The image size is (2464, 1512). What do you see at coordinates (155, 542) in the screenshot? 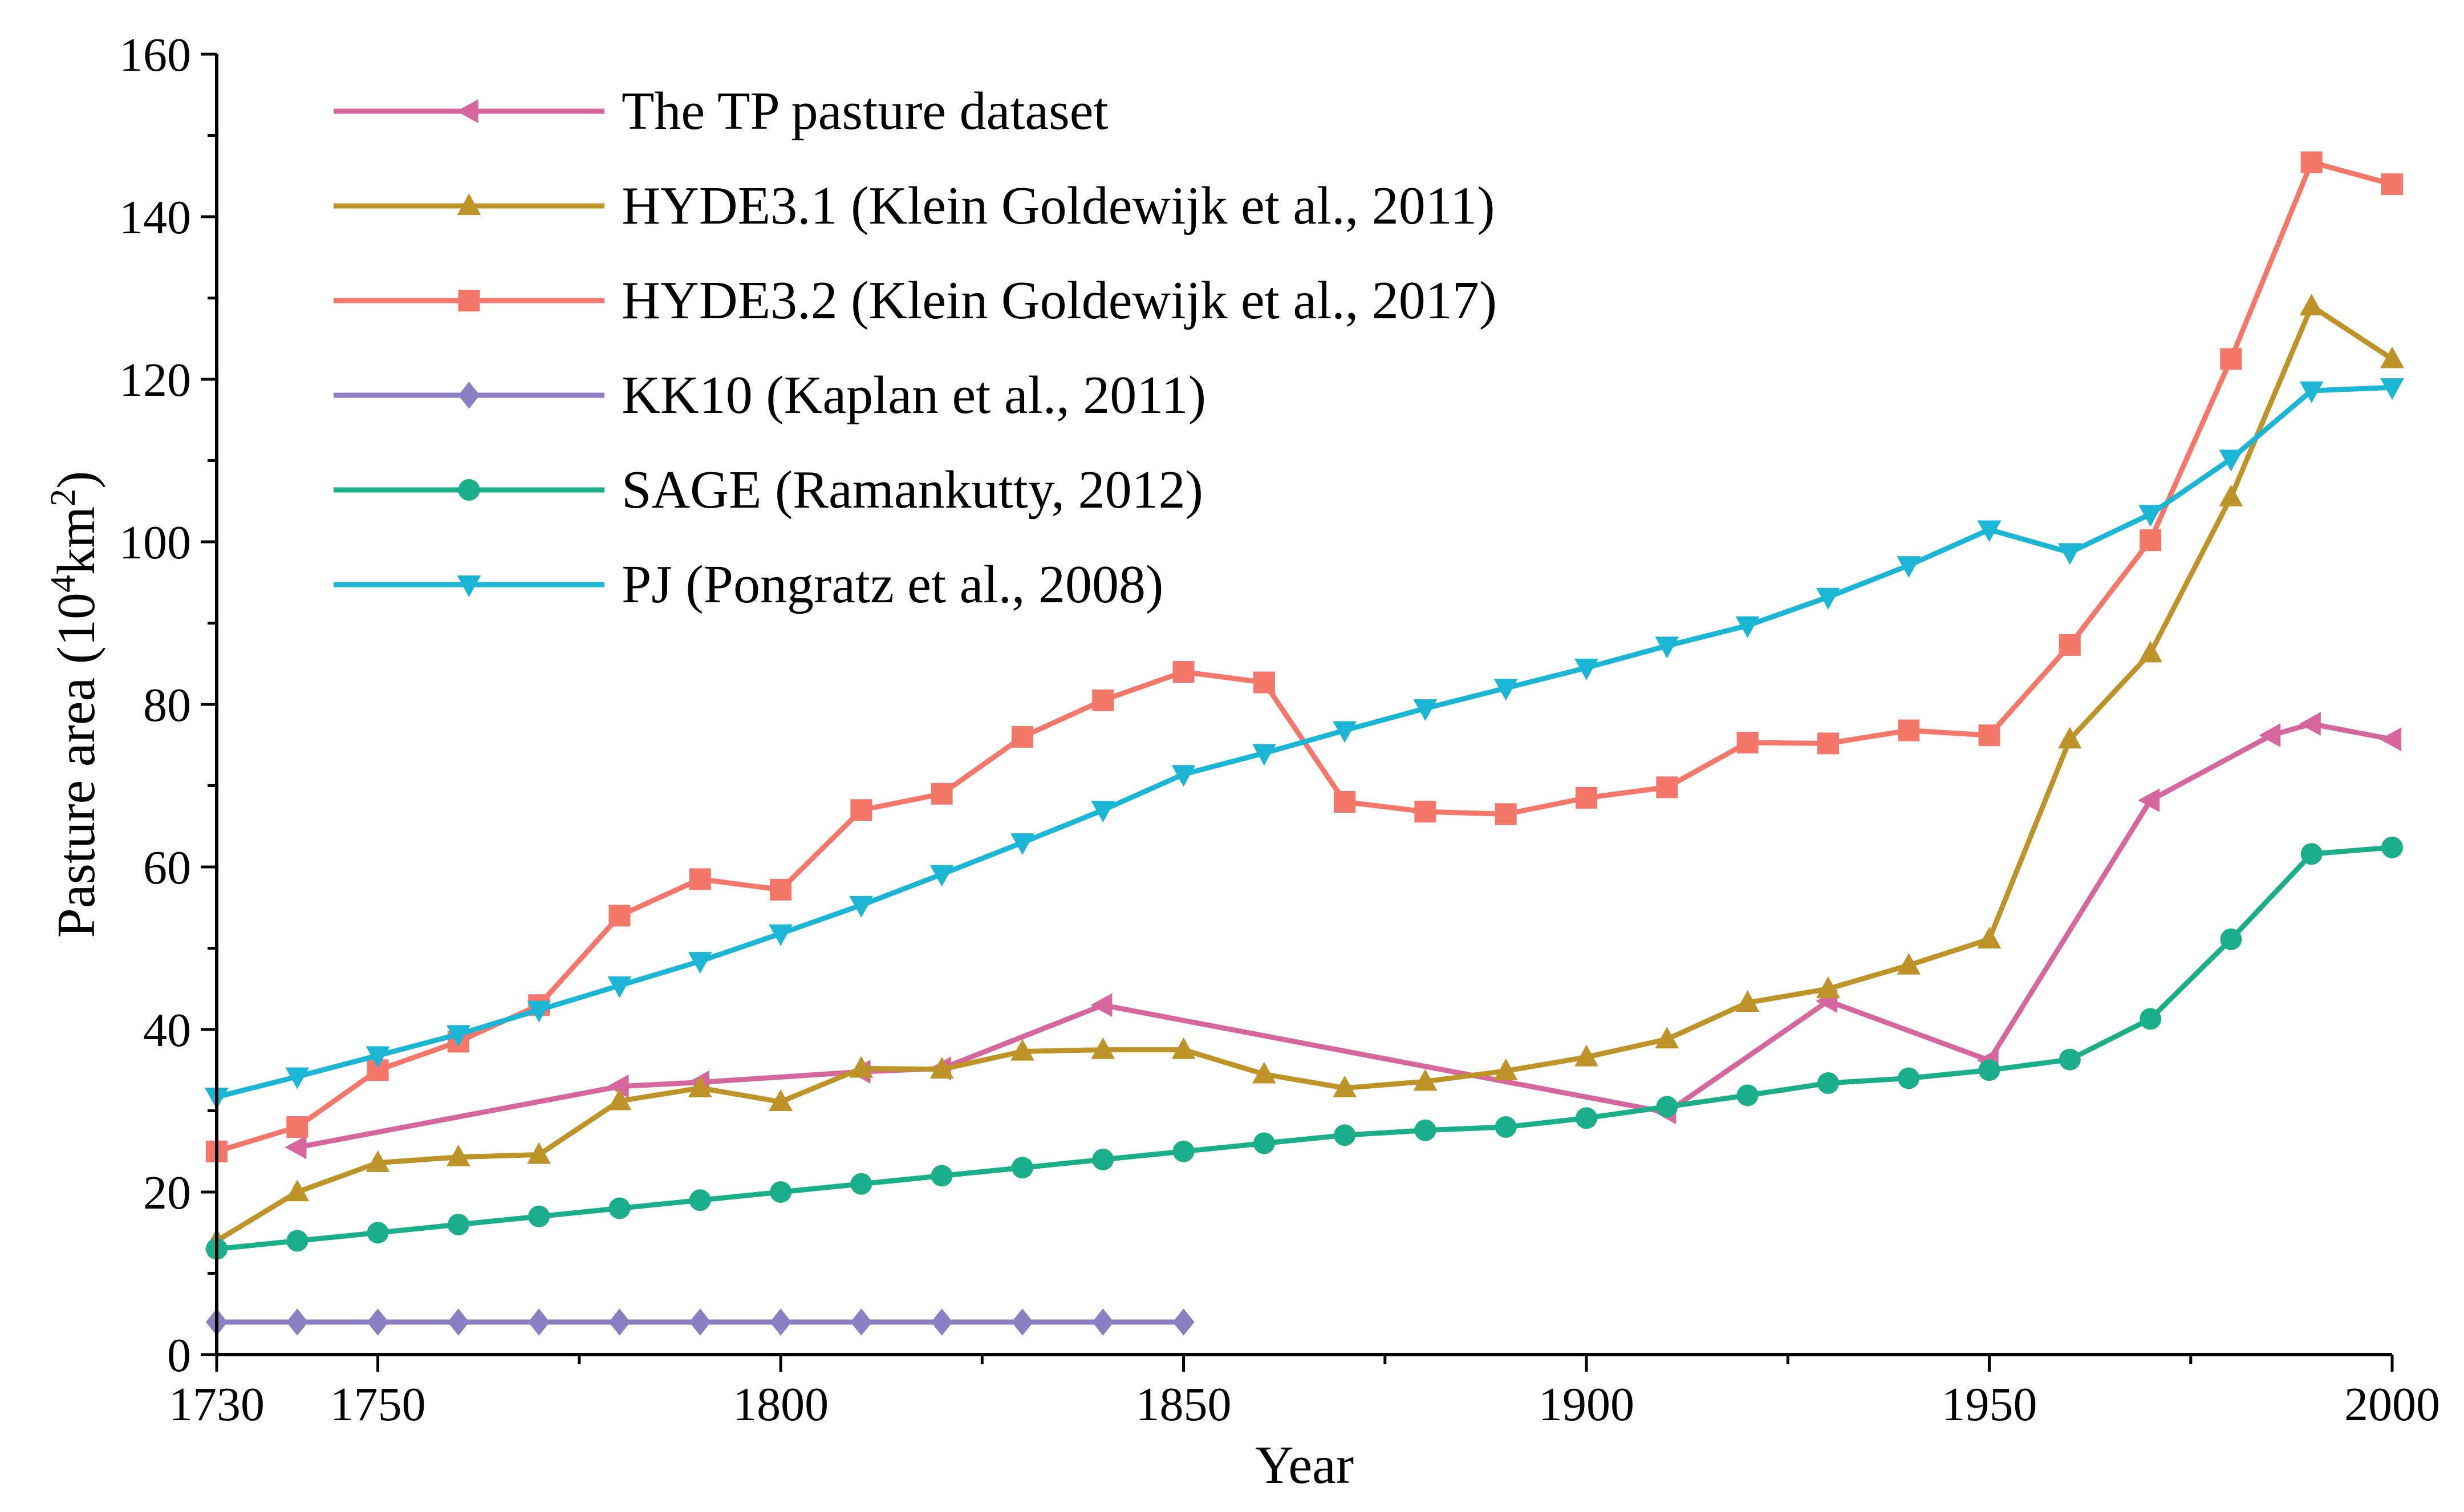
I see `y-tick-label: 100` at bounding box center [155, 542].